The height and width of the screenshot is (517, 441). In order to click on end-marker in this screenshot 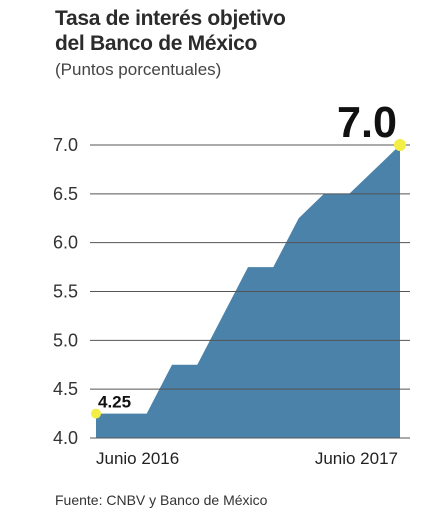, I will do `click(400, 145)`.